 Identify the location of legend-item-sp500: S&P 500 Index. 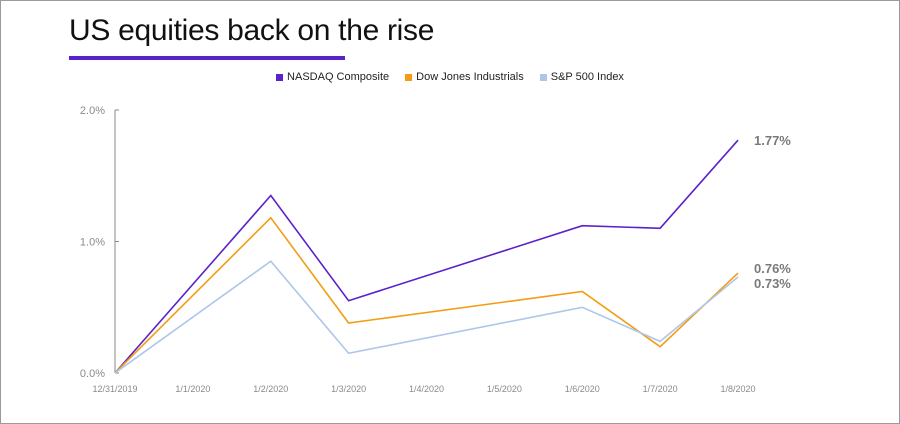
(581, 77).